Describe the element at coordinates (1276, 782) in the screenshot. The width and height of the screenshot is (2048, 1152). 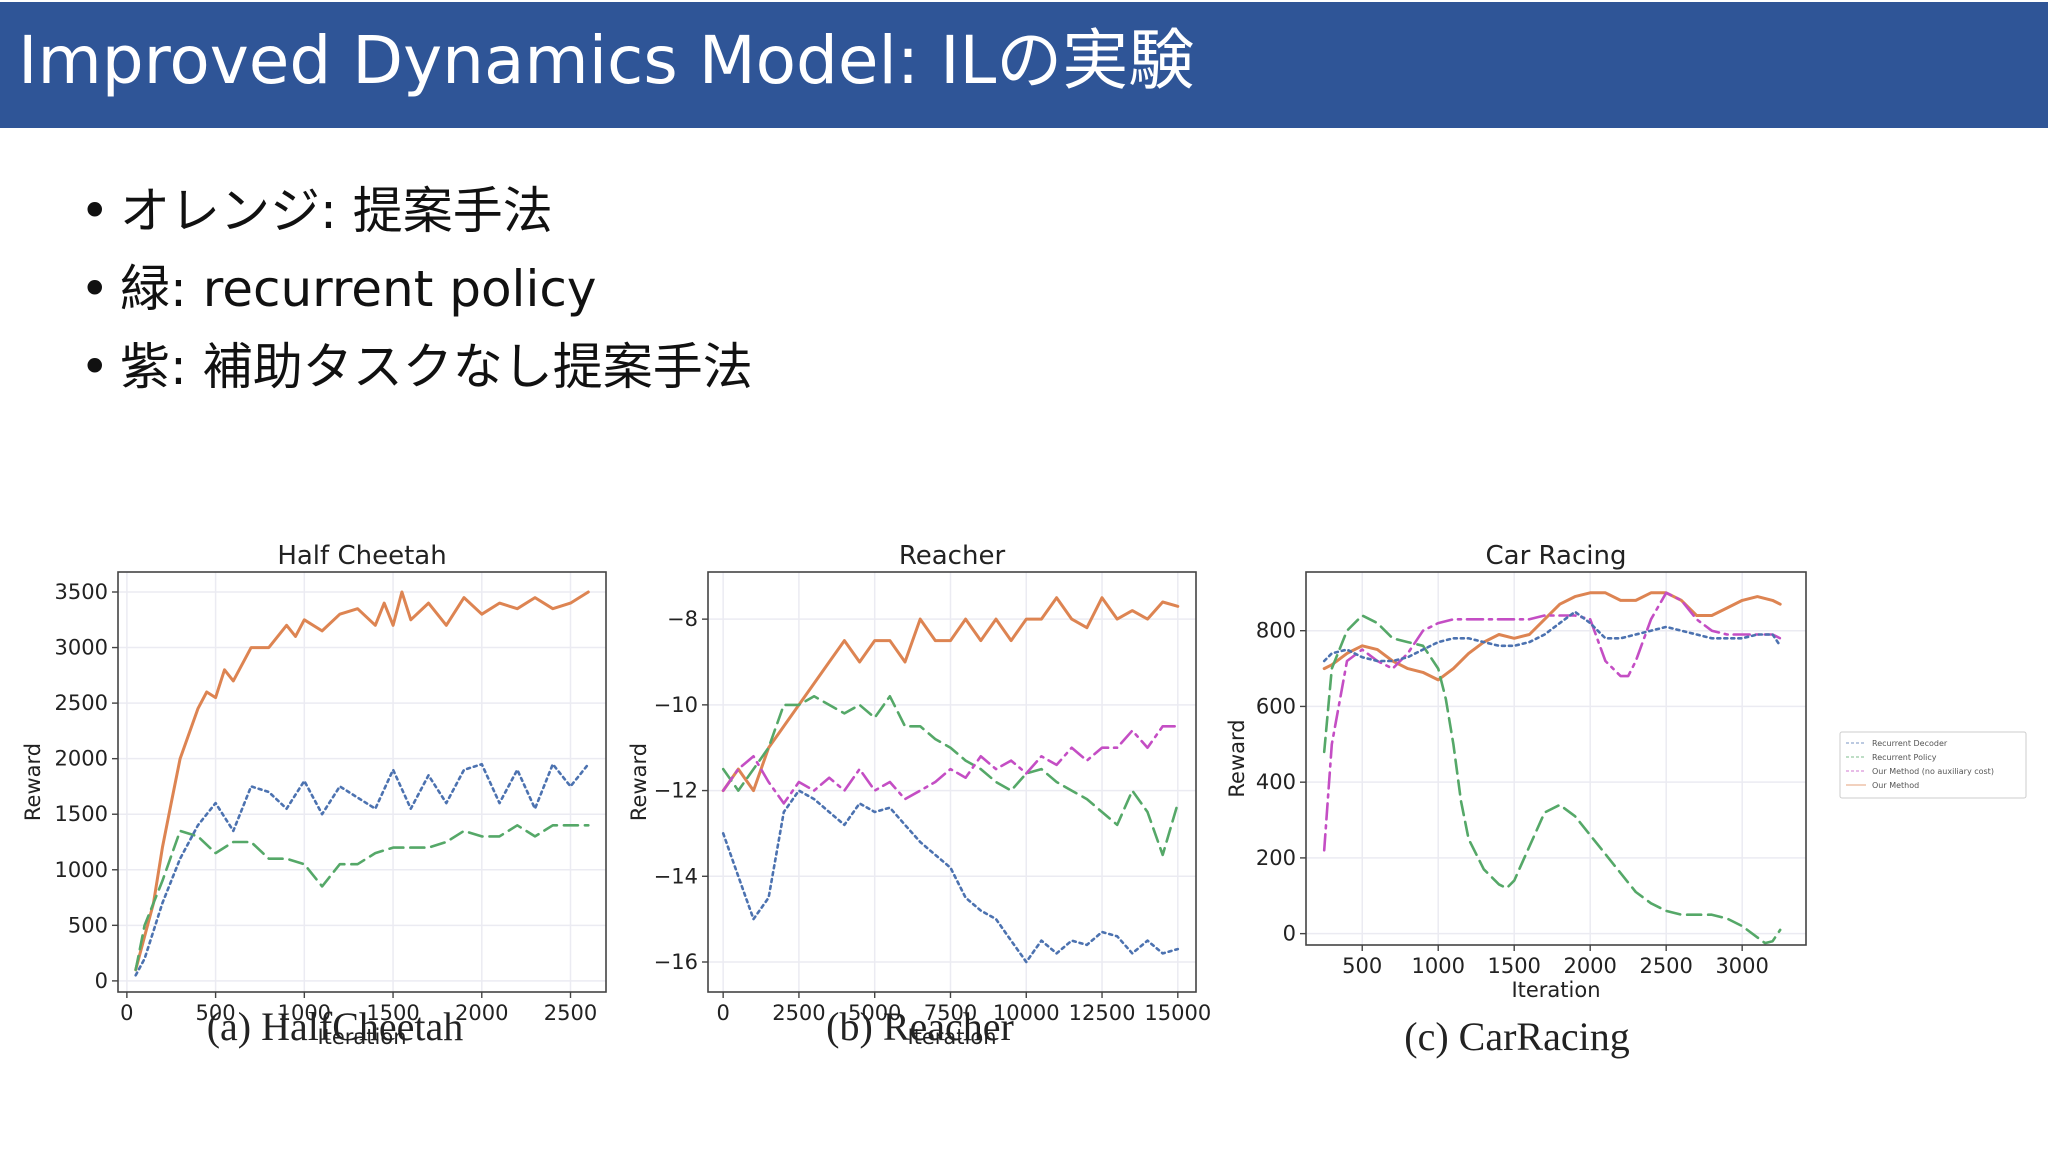
I see `y-tick-label: 400` at that location.